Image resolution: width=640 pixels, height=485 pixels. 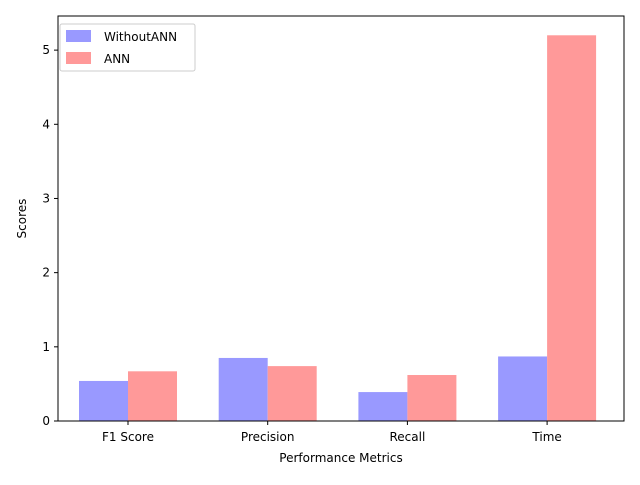 I want to click on legend-box, so click(x=127, y=47).